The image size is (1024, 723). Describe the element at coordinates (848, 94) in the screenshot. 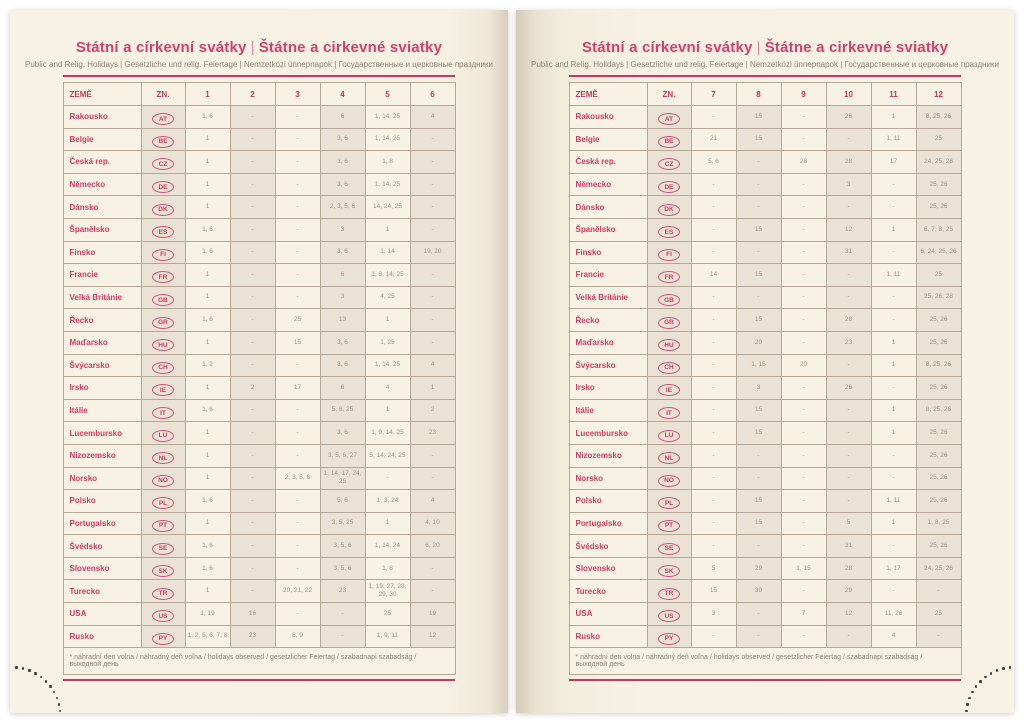

I see `column-header-month-10: 10` at that location.